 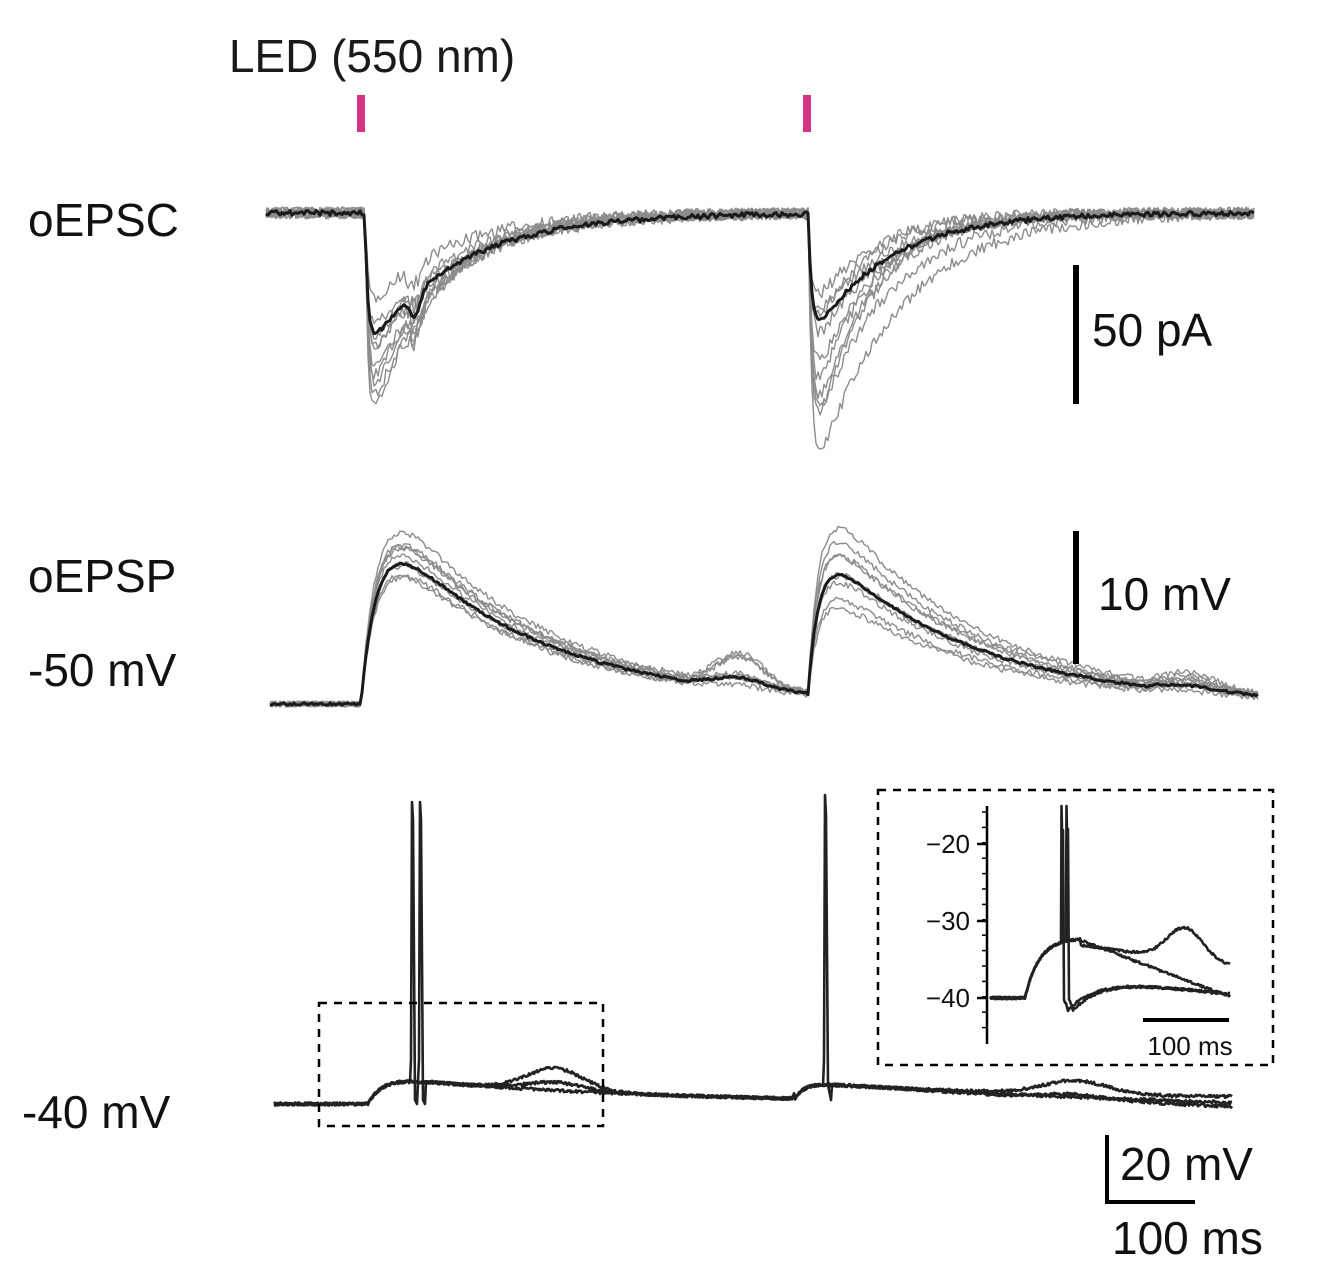 I want to click on epsp-mean-line, so click(x=764, y=634).